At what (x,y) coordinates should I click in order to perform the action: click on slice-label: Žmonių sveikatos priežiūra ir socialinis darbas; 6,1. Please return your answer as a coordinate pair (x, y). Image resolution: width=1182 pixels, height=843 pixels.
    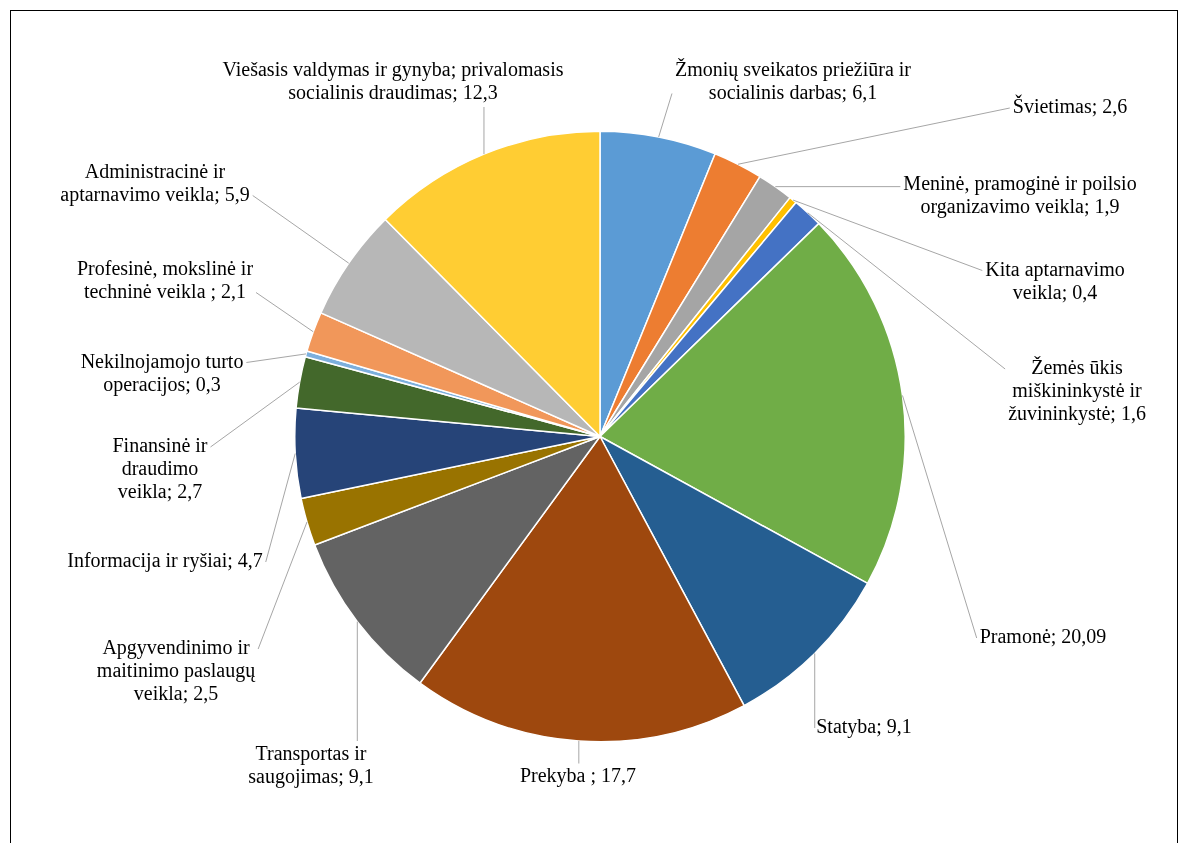
    Looking at the image, I should click on (793, 80).